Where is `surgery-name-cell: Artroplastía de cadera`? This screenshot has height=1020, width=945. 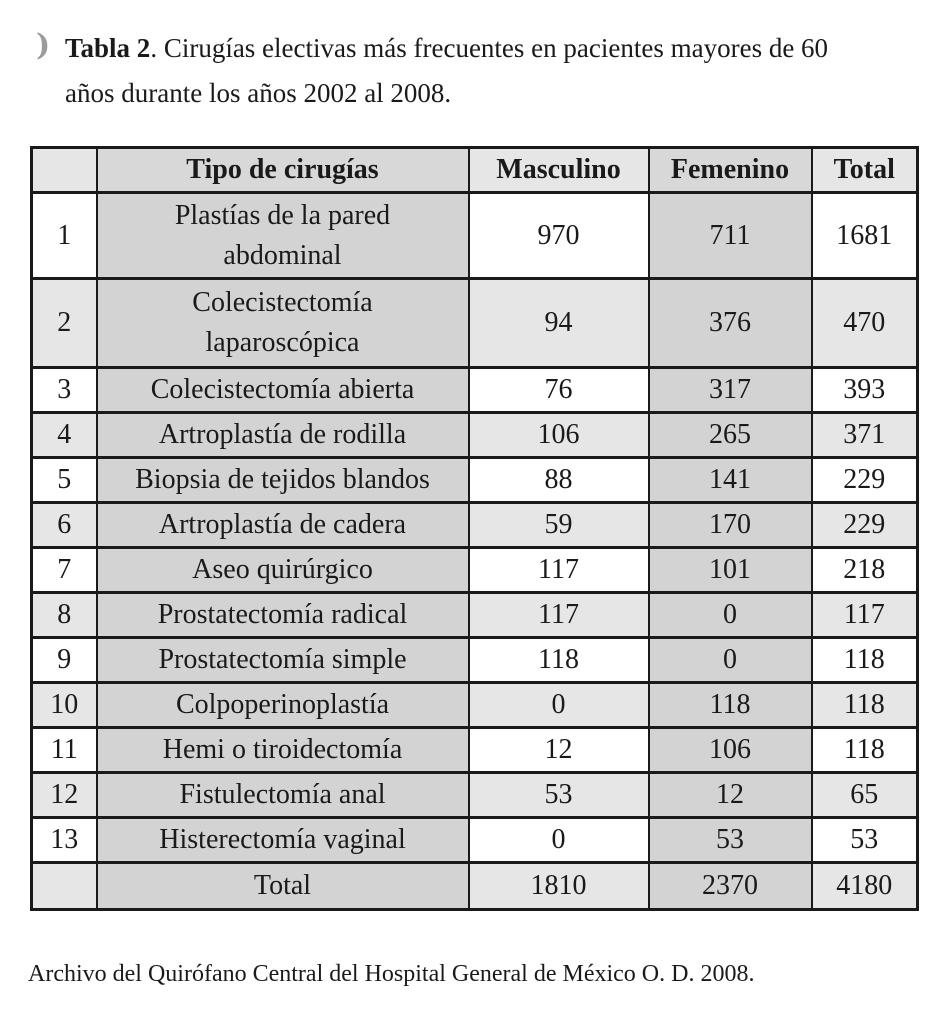
surgery-name-cell: Artroplastía de cadera is located at coordinates (282, 525).